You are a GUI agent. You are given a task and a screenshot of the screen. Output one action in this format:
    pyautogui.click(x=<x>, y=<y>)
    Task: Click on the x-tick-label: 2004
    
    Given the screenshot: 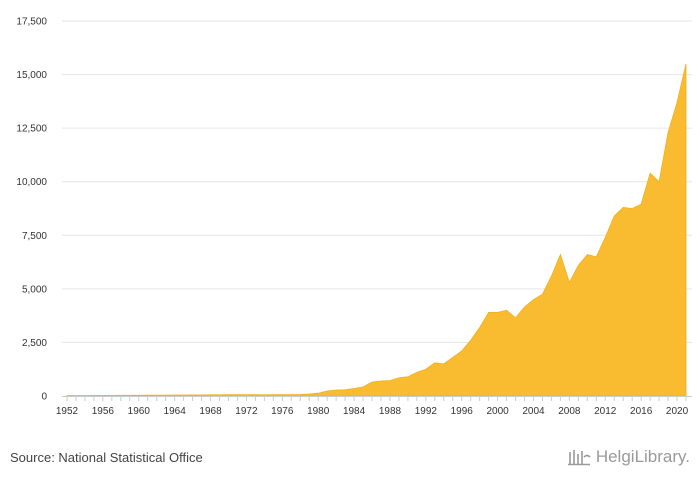 What is the action you would take?
    pyautogui.click(x=533, y=411)
    